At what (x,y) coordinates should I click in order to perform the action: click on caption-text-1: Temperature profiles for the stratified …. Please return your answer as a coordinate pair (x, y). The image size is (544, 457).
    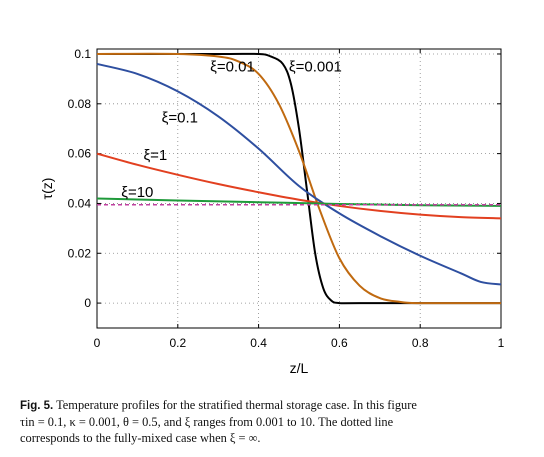
    Looking at the image, I should click on (235, 405).